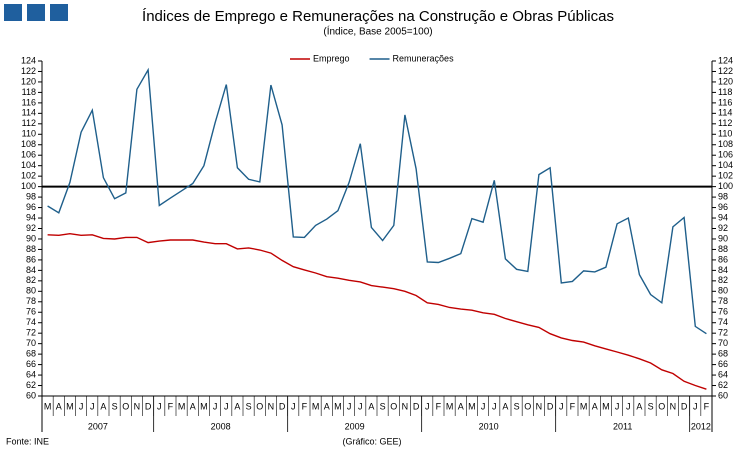 This screenshot has height=456, width=745. I want to click on year-label: 2012, so click(701, 426).